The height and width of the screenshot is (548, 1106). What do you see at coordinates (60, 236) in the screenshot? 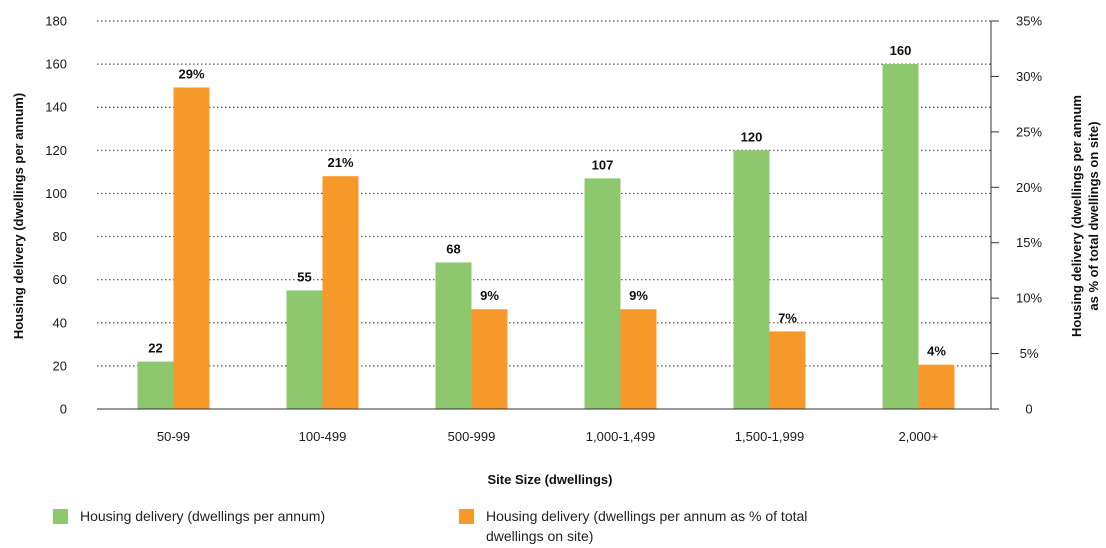
I see `y-tick-label-left: 80` at bounding box center [60, 236].